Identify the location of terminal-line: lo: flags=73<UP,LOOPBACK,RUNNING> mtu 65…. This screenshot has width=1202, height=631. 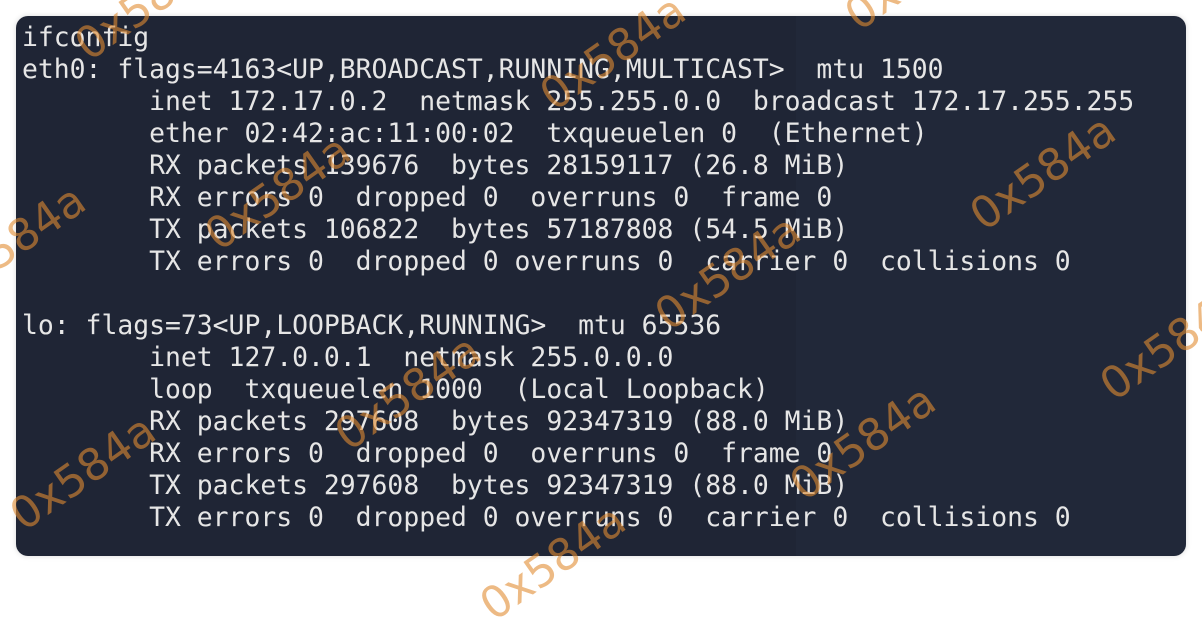
(372, 325).